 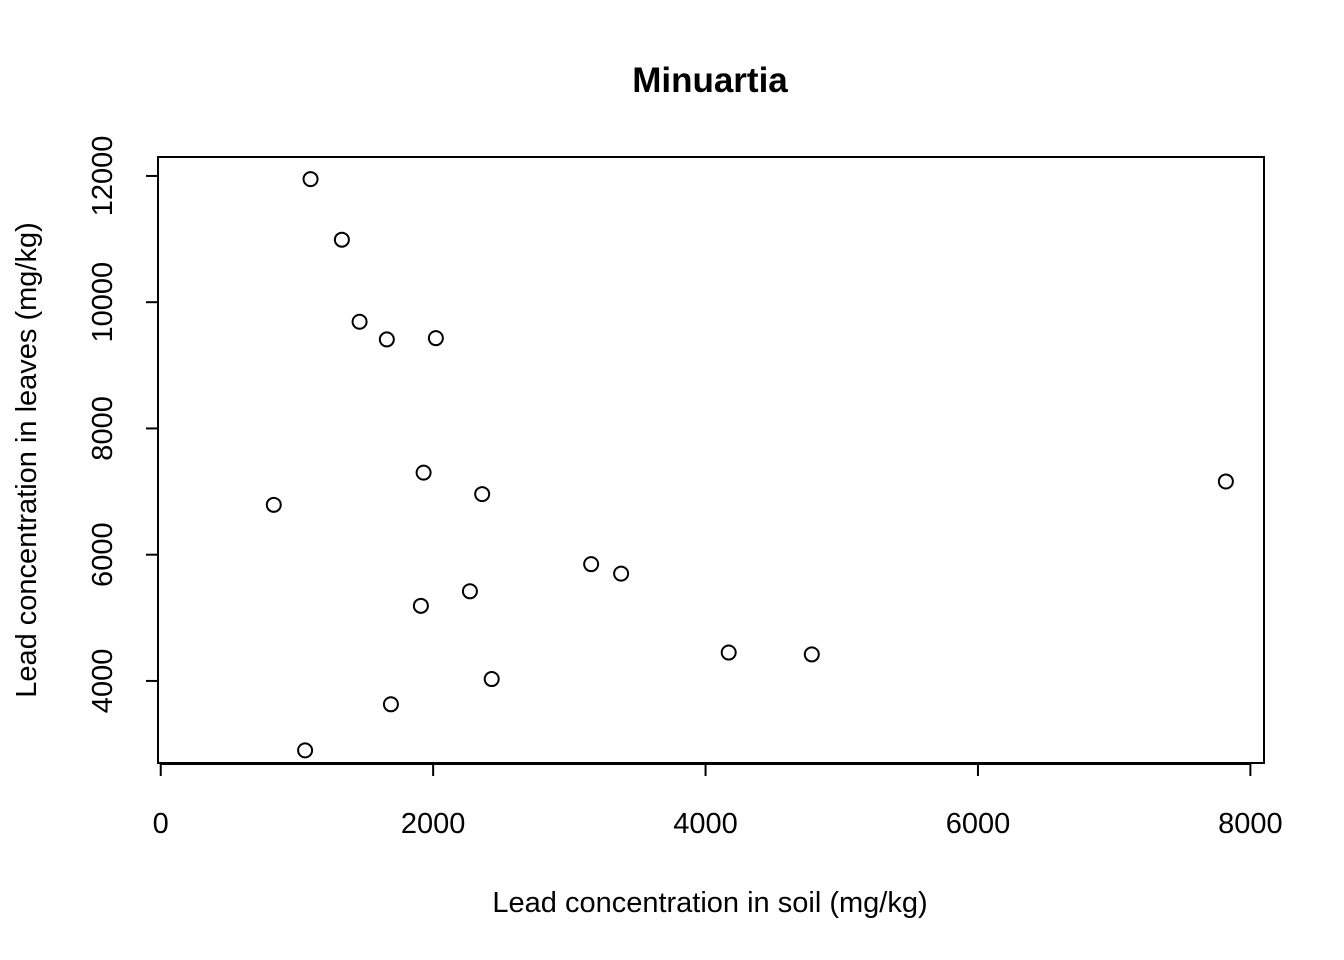 I want to click on x-tick-label: 4000, so click(x=705, y=824).